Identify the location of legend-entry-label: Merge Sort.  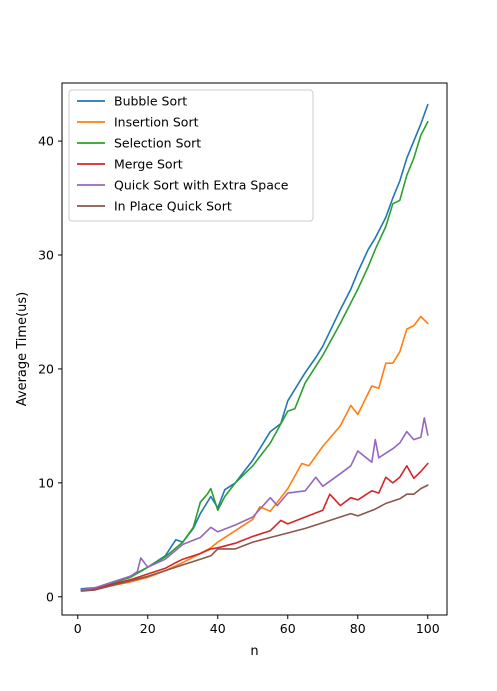
(148, 164).